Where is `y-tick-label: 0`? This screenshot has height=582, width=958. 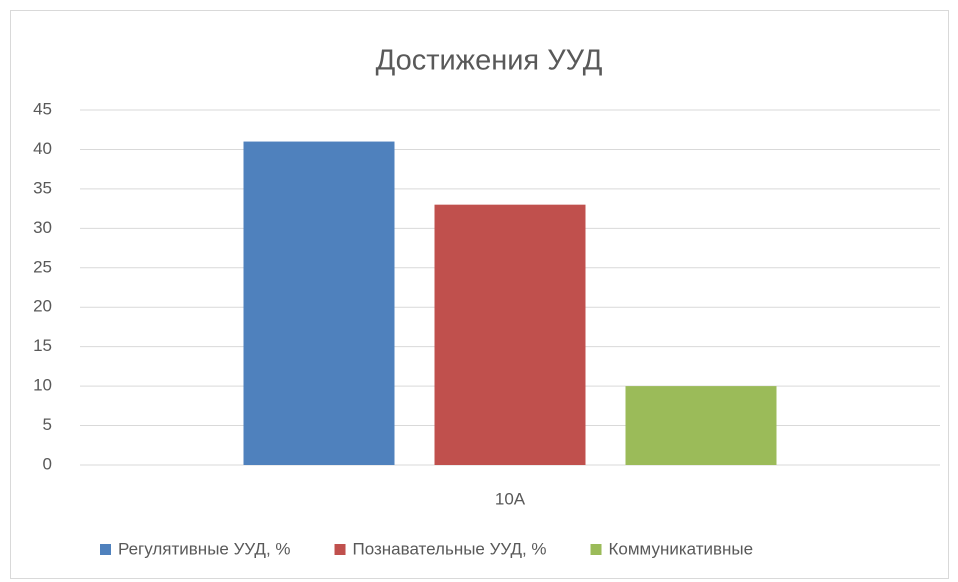 y-tick-label: 0 is located at coordinates (47, 463).